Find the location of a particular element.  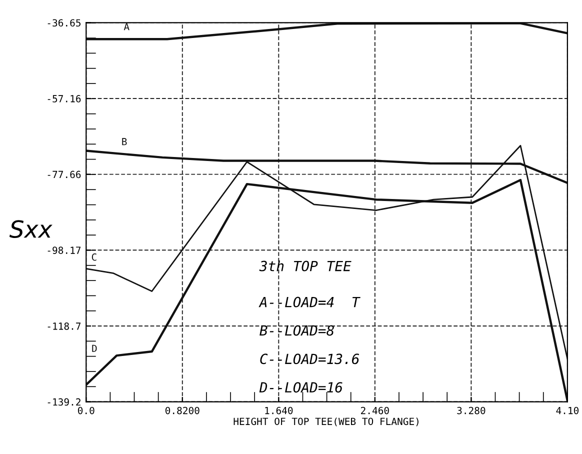

series-label: B is located at coordinates (124, 142).